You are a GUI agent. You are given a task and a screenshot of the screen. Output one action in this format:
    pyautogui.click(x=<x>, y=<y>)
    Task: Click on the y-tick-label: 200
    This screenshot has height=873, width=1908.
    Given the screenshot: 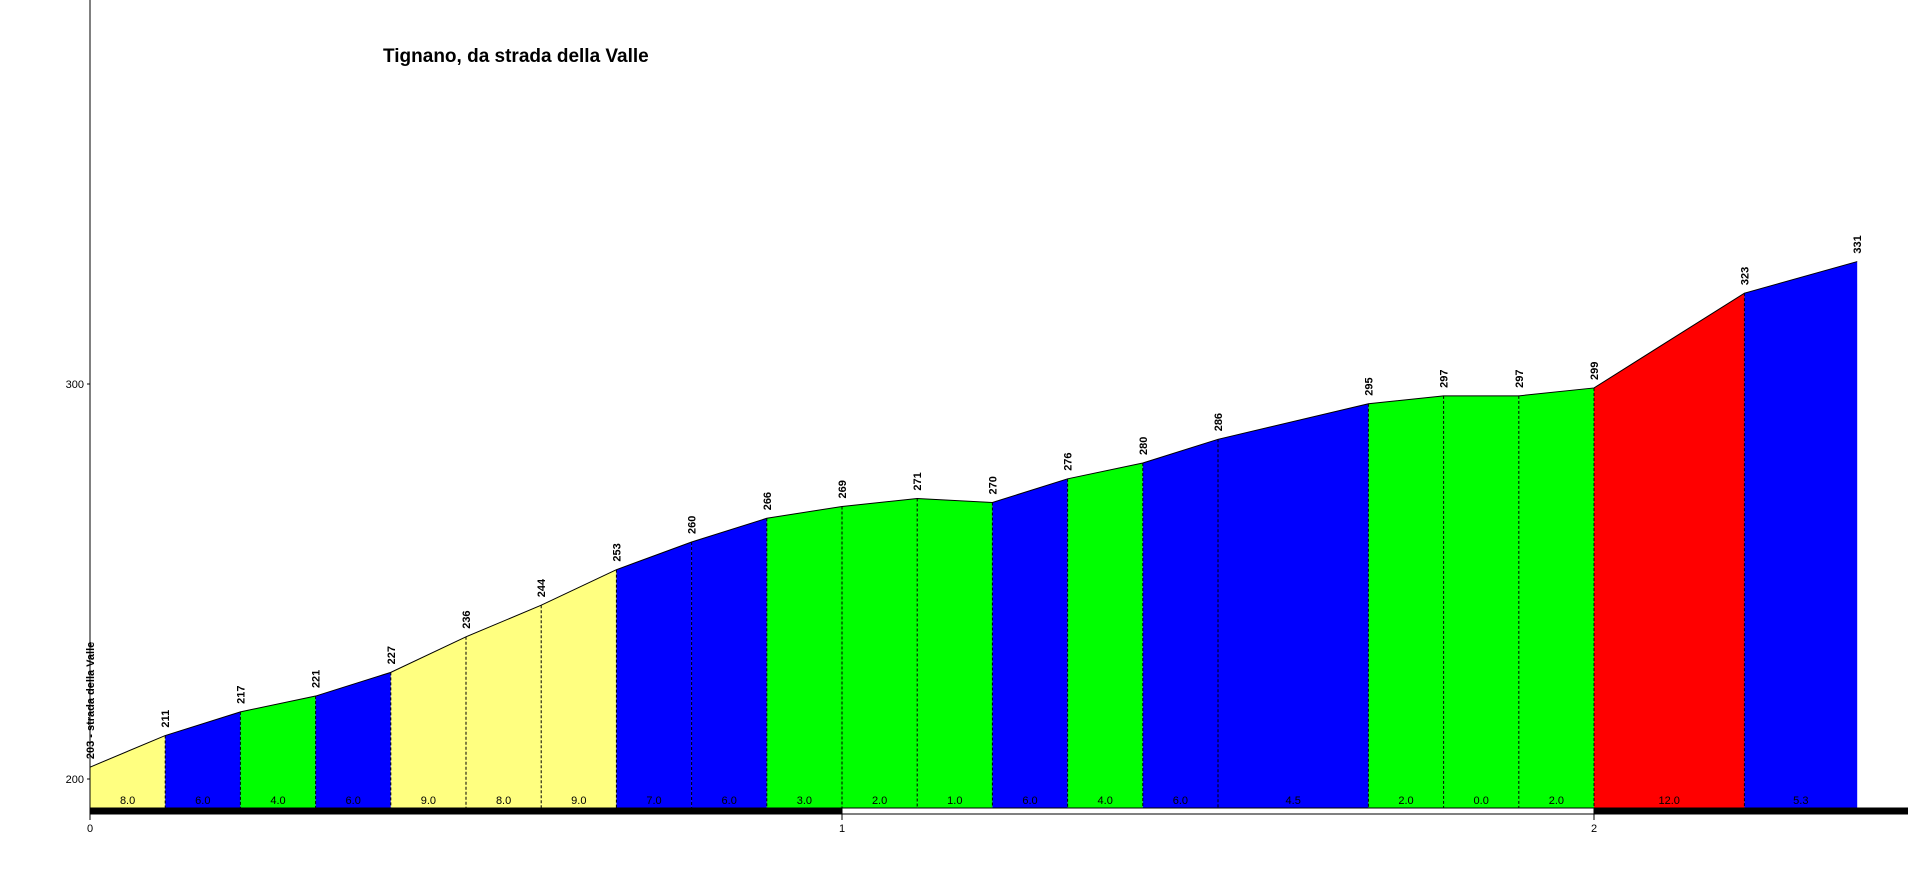 What is the action you would take?
    pyautogui.click(x=75, y=780)
    